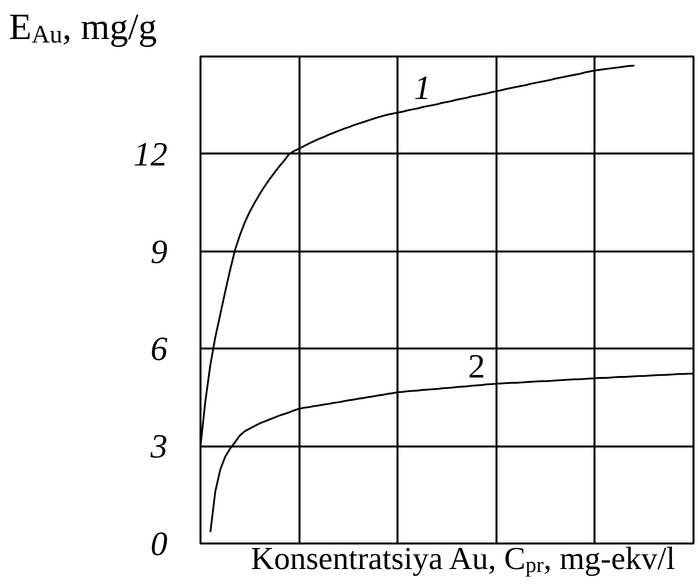 Image resolution: width=698 pixels, height=584 pixels. Describe the element at coordinates (82, 27) in the screenshot. I see `y-axis-title: E$_{Au}$, mg/g` at that location.